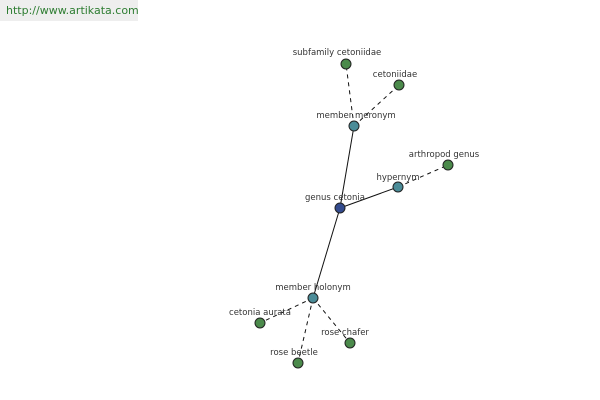  Describe the element at coordinates (397, 178) in the screenshot. I see `node-label: hypernym` at that location.